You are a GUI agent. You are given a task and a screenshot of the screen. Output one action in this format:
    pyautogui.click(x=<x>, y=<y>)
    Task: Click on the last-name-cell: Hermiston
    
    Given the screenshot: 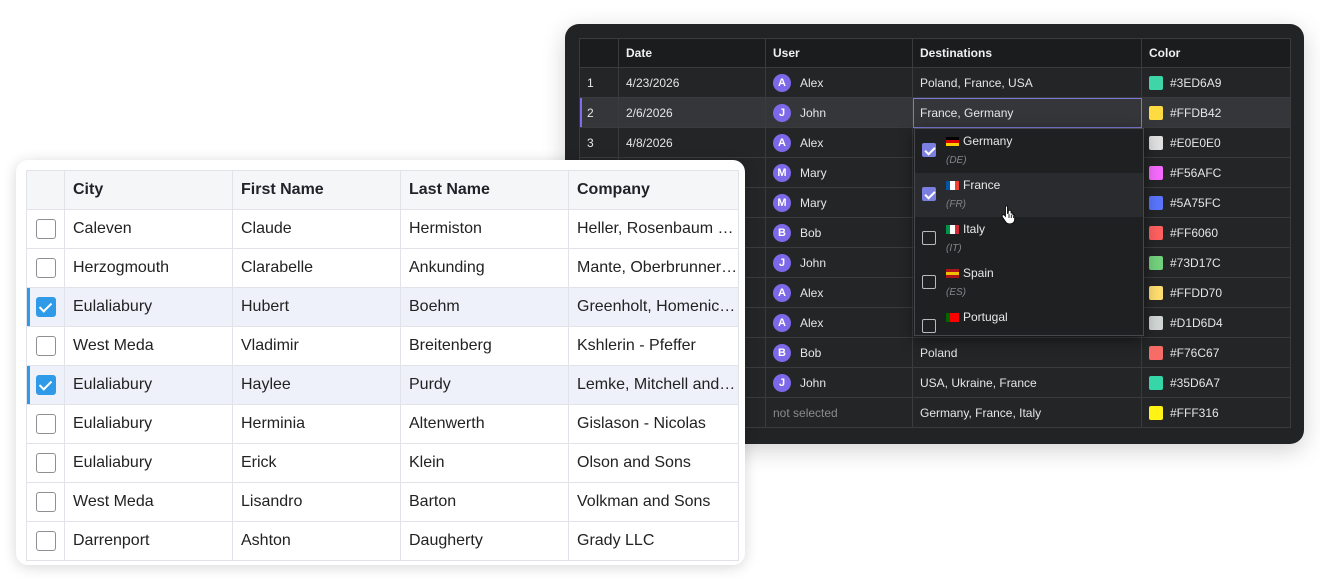 What is the action you would take?
    pyautogui.click(x=484, y=229)
    